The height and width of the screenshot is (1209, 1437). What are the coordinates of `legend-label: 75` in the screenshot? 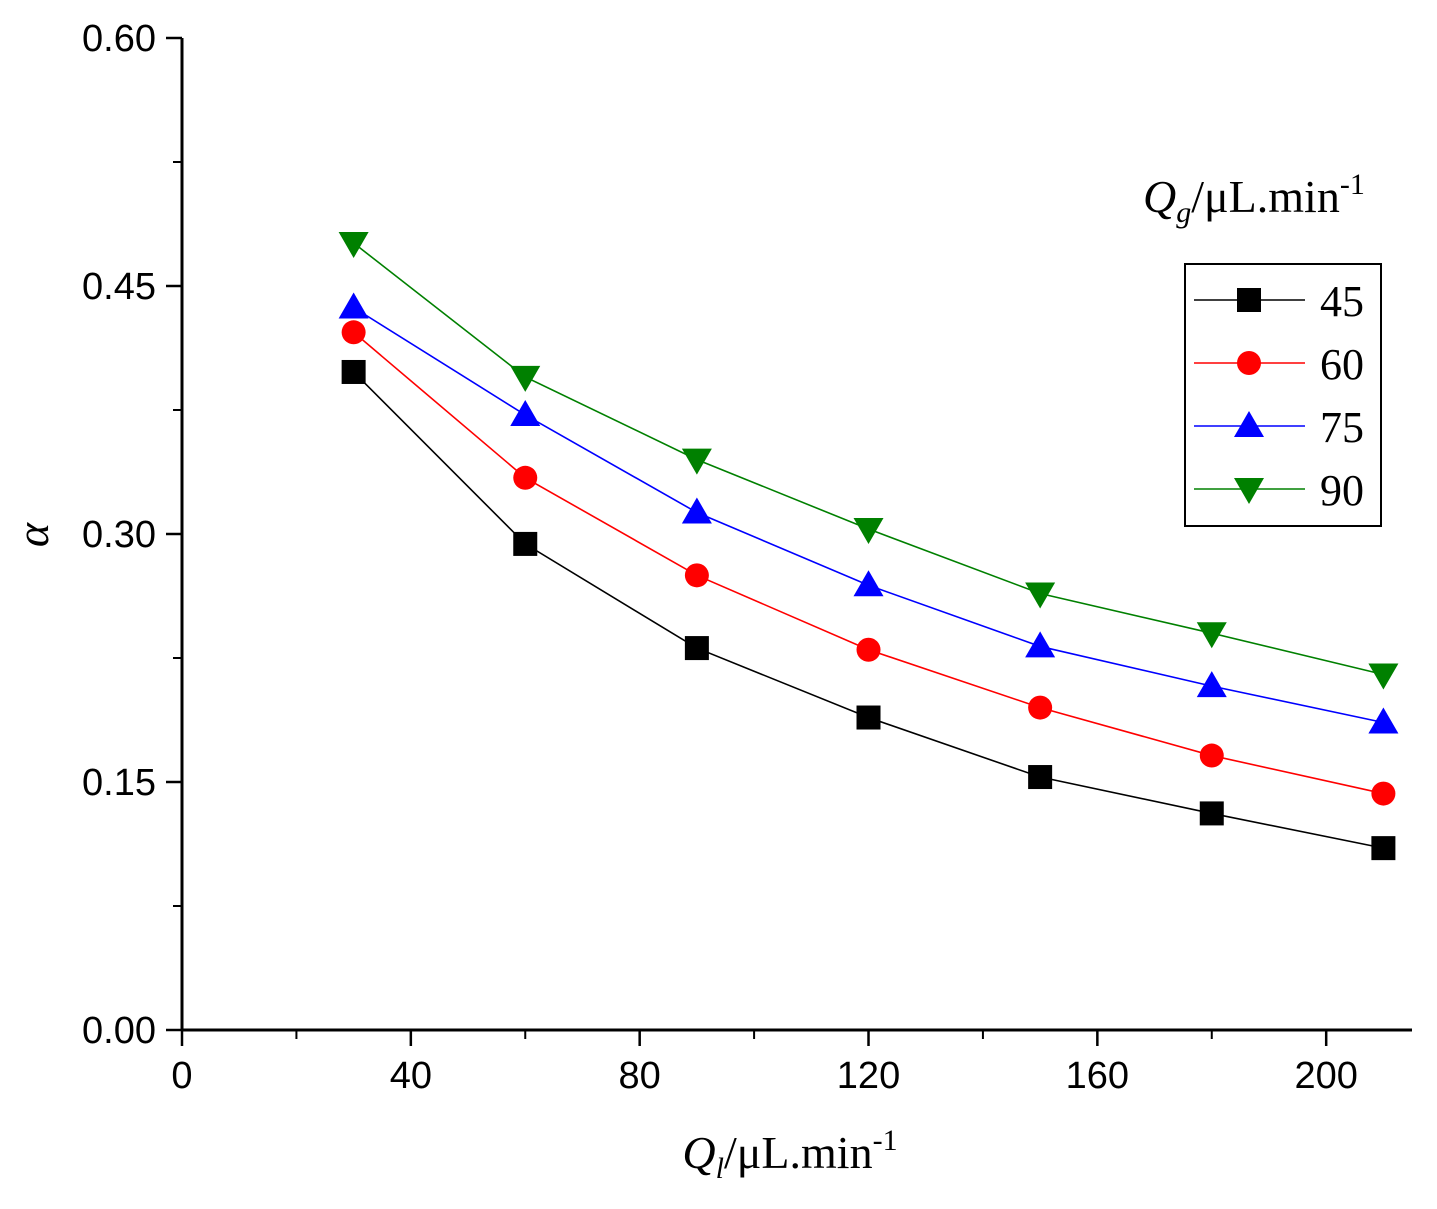 It's located at (1342, 427).